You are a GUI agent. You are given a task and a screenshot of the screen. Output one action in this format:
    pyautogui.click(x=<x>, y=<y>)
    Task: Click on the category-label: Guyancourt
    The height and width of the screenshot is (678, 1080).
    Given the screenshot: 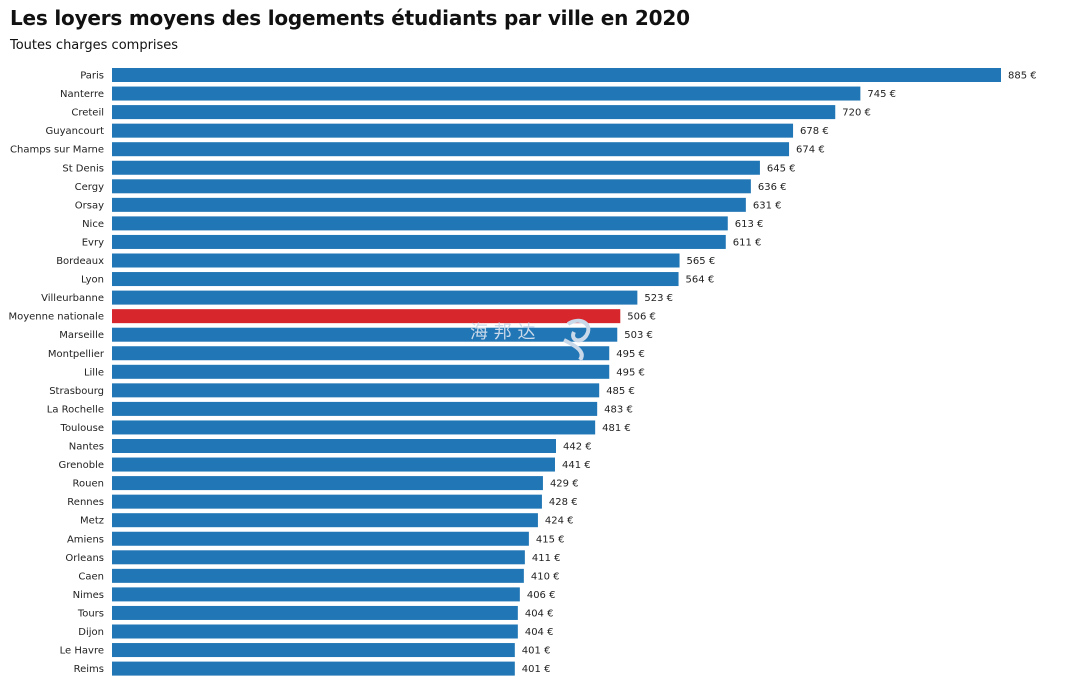 What is the action you would take?
    pyautogui.click(x=75, y=131)
    